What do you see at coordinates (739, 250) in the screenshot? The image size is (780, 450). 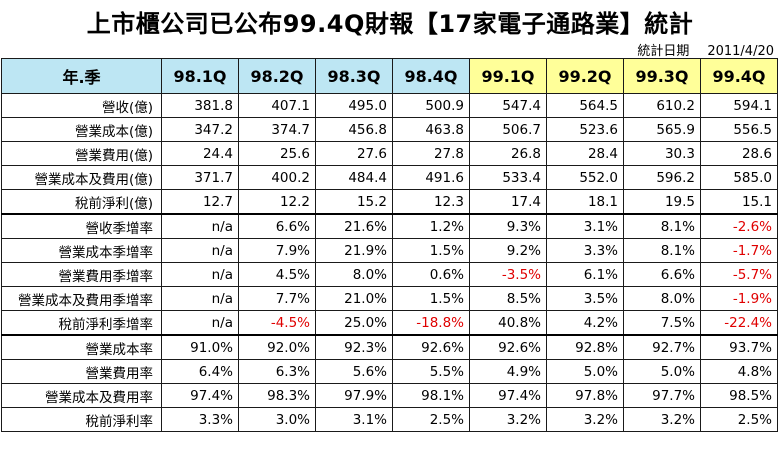 I see `table-cell: -1.7%` at bounding box center [739, 250].